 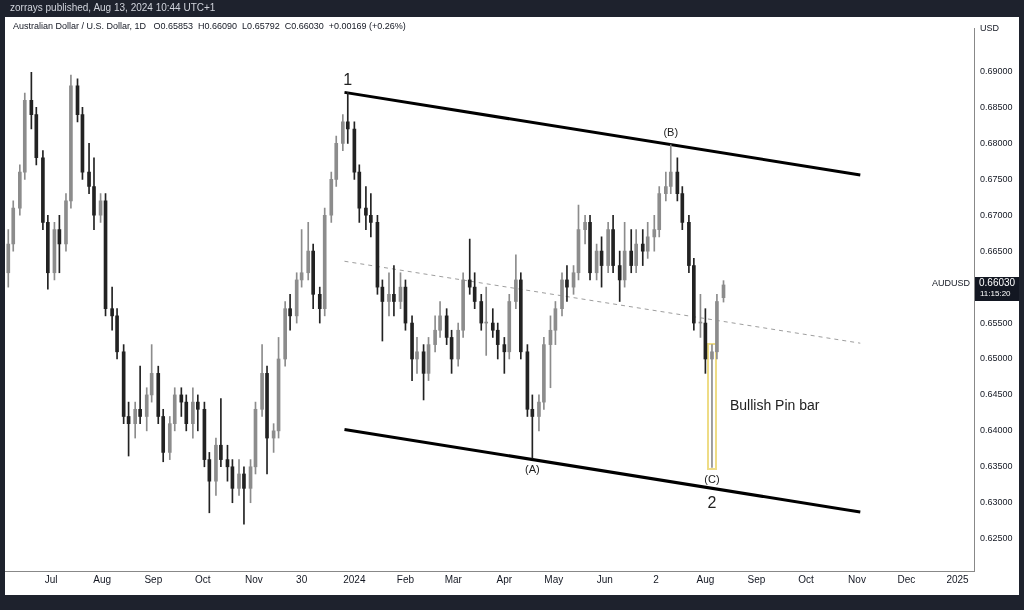 What do you see at coordinates (354, 579) in the screenshot?
I see `x-tick-label: 2024` at bounding box center [354, 579].